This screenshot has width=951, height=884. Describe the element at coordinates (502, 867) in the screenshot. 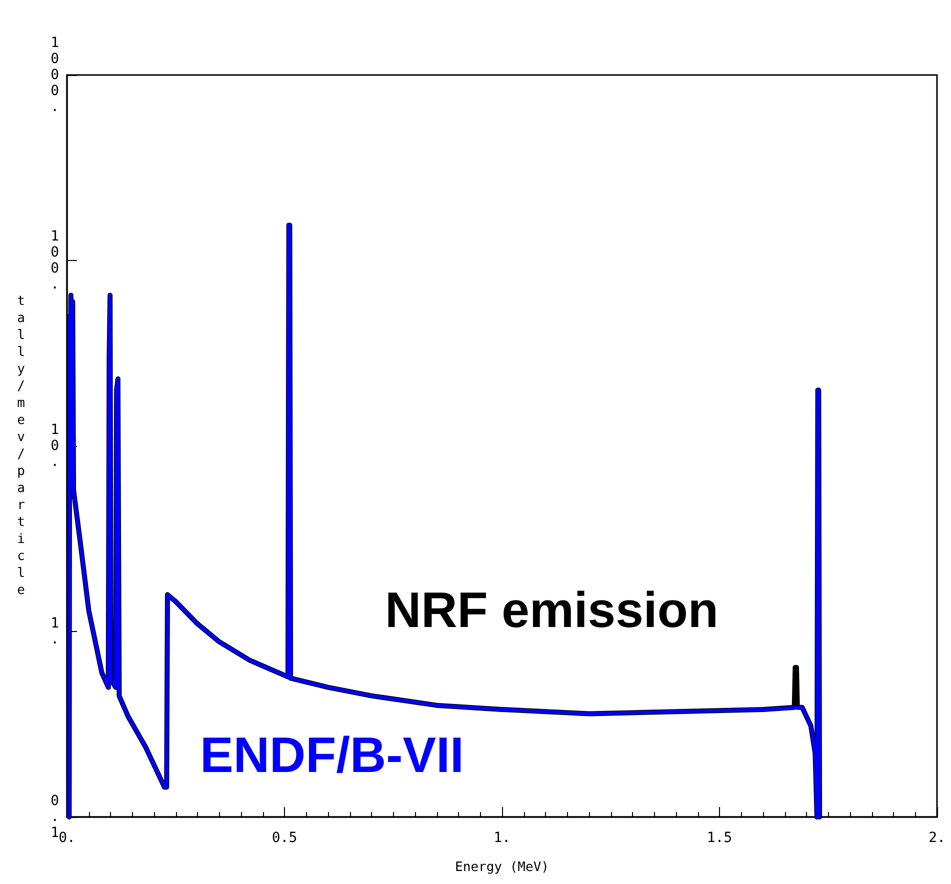

I see `x-axis-title: Energy (MeV)` at that location.